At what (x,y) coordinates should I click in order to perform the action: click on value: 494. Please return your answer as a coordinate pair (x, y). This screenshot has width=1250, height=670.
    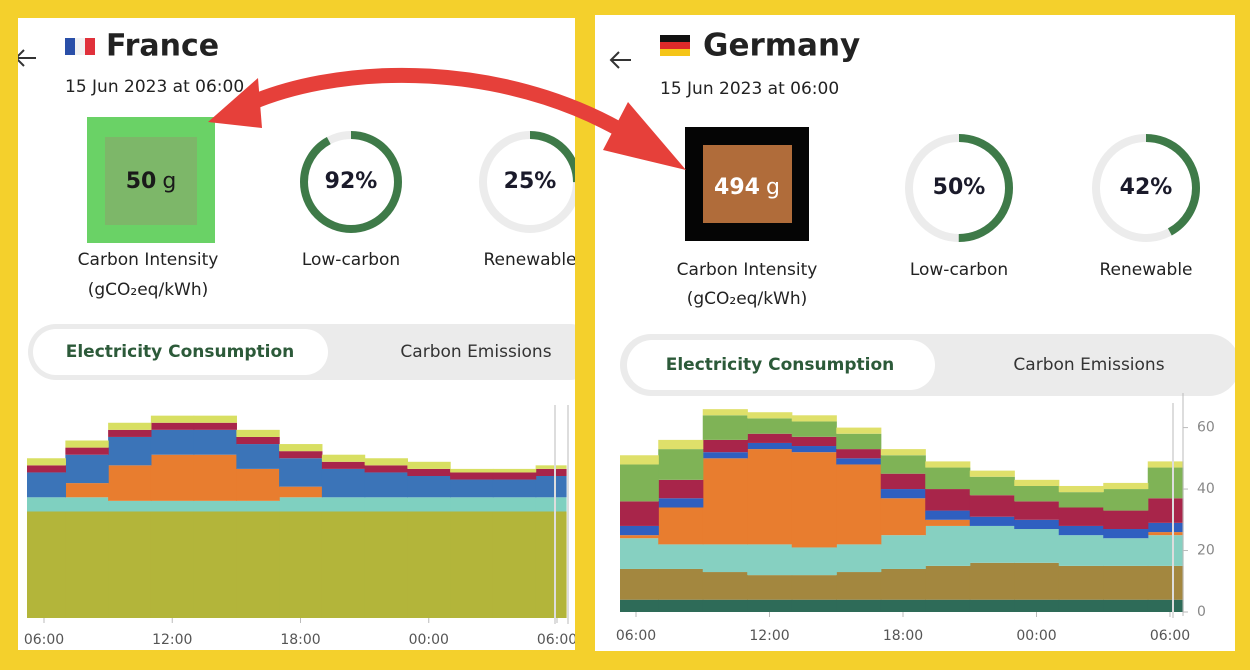
    Looking at the image, I should click on (737, 187).